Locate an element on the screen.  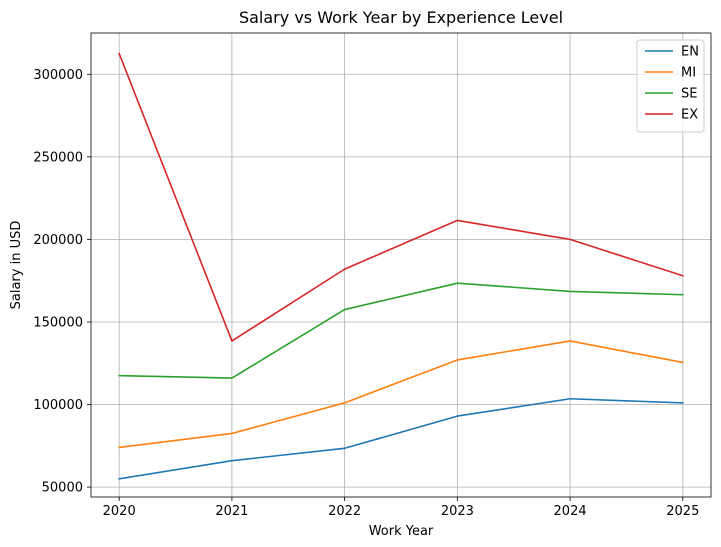
series-line-en is located at coordinates (401, 438).